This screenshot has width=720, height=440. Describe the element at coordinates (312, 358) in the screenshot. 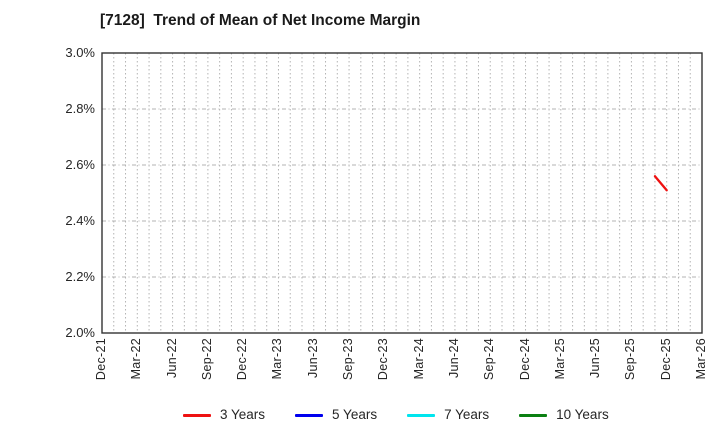

I see `x-tick-label: Jun-23` at that location.